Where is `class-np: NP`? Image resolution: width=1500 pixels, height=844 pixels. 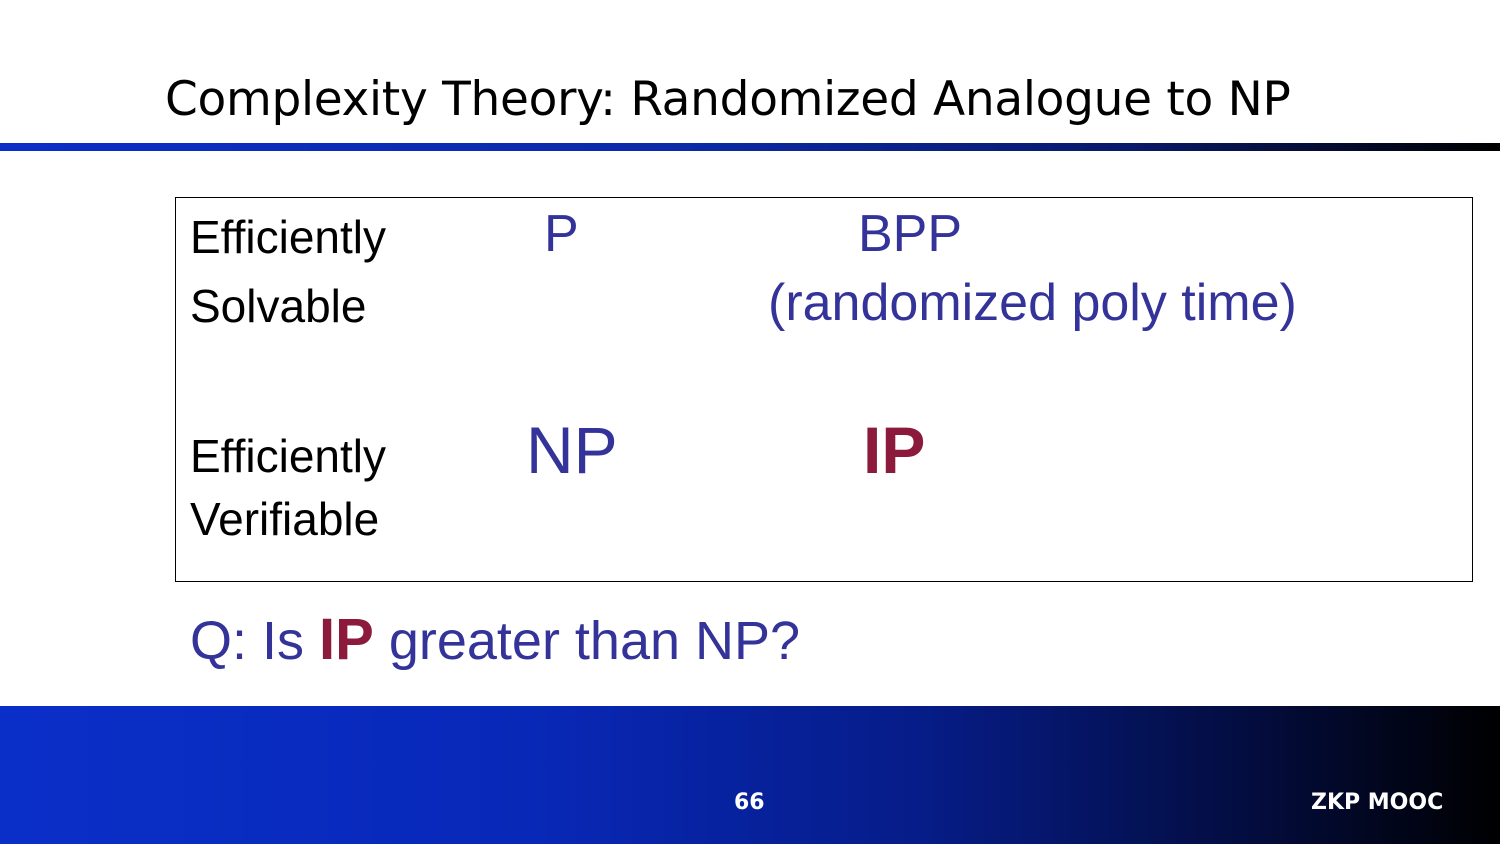
class-np: NP is located at coordinates (572, 450).